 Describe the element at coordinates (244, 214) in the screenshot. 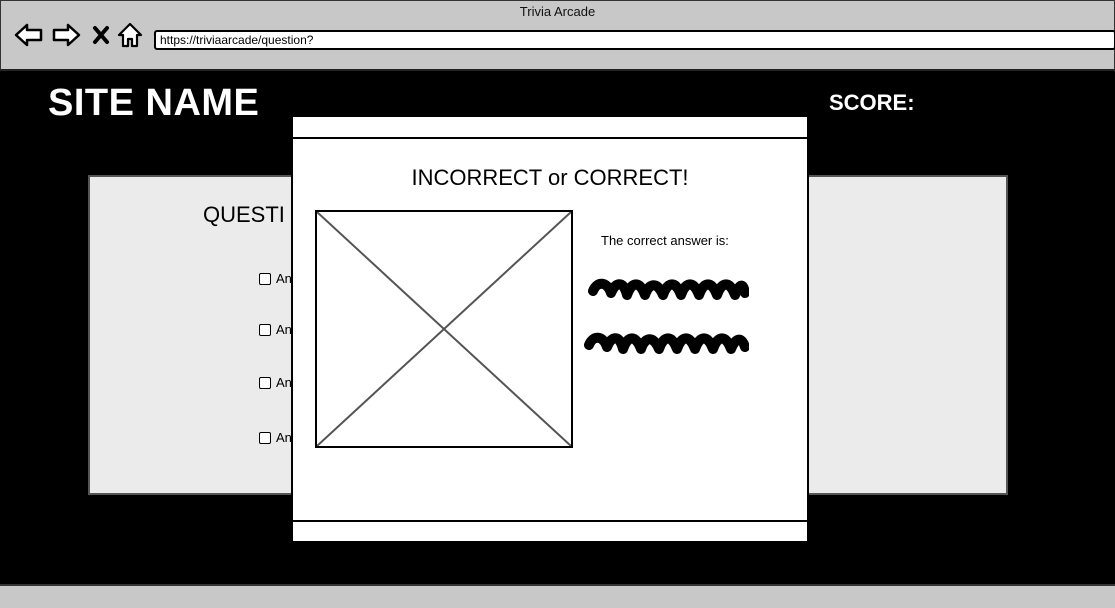

I see `question-heading: QUESTI` at that location.